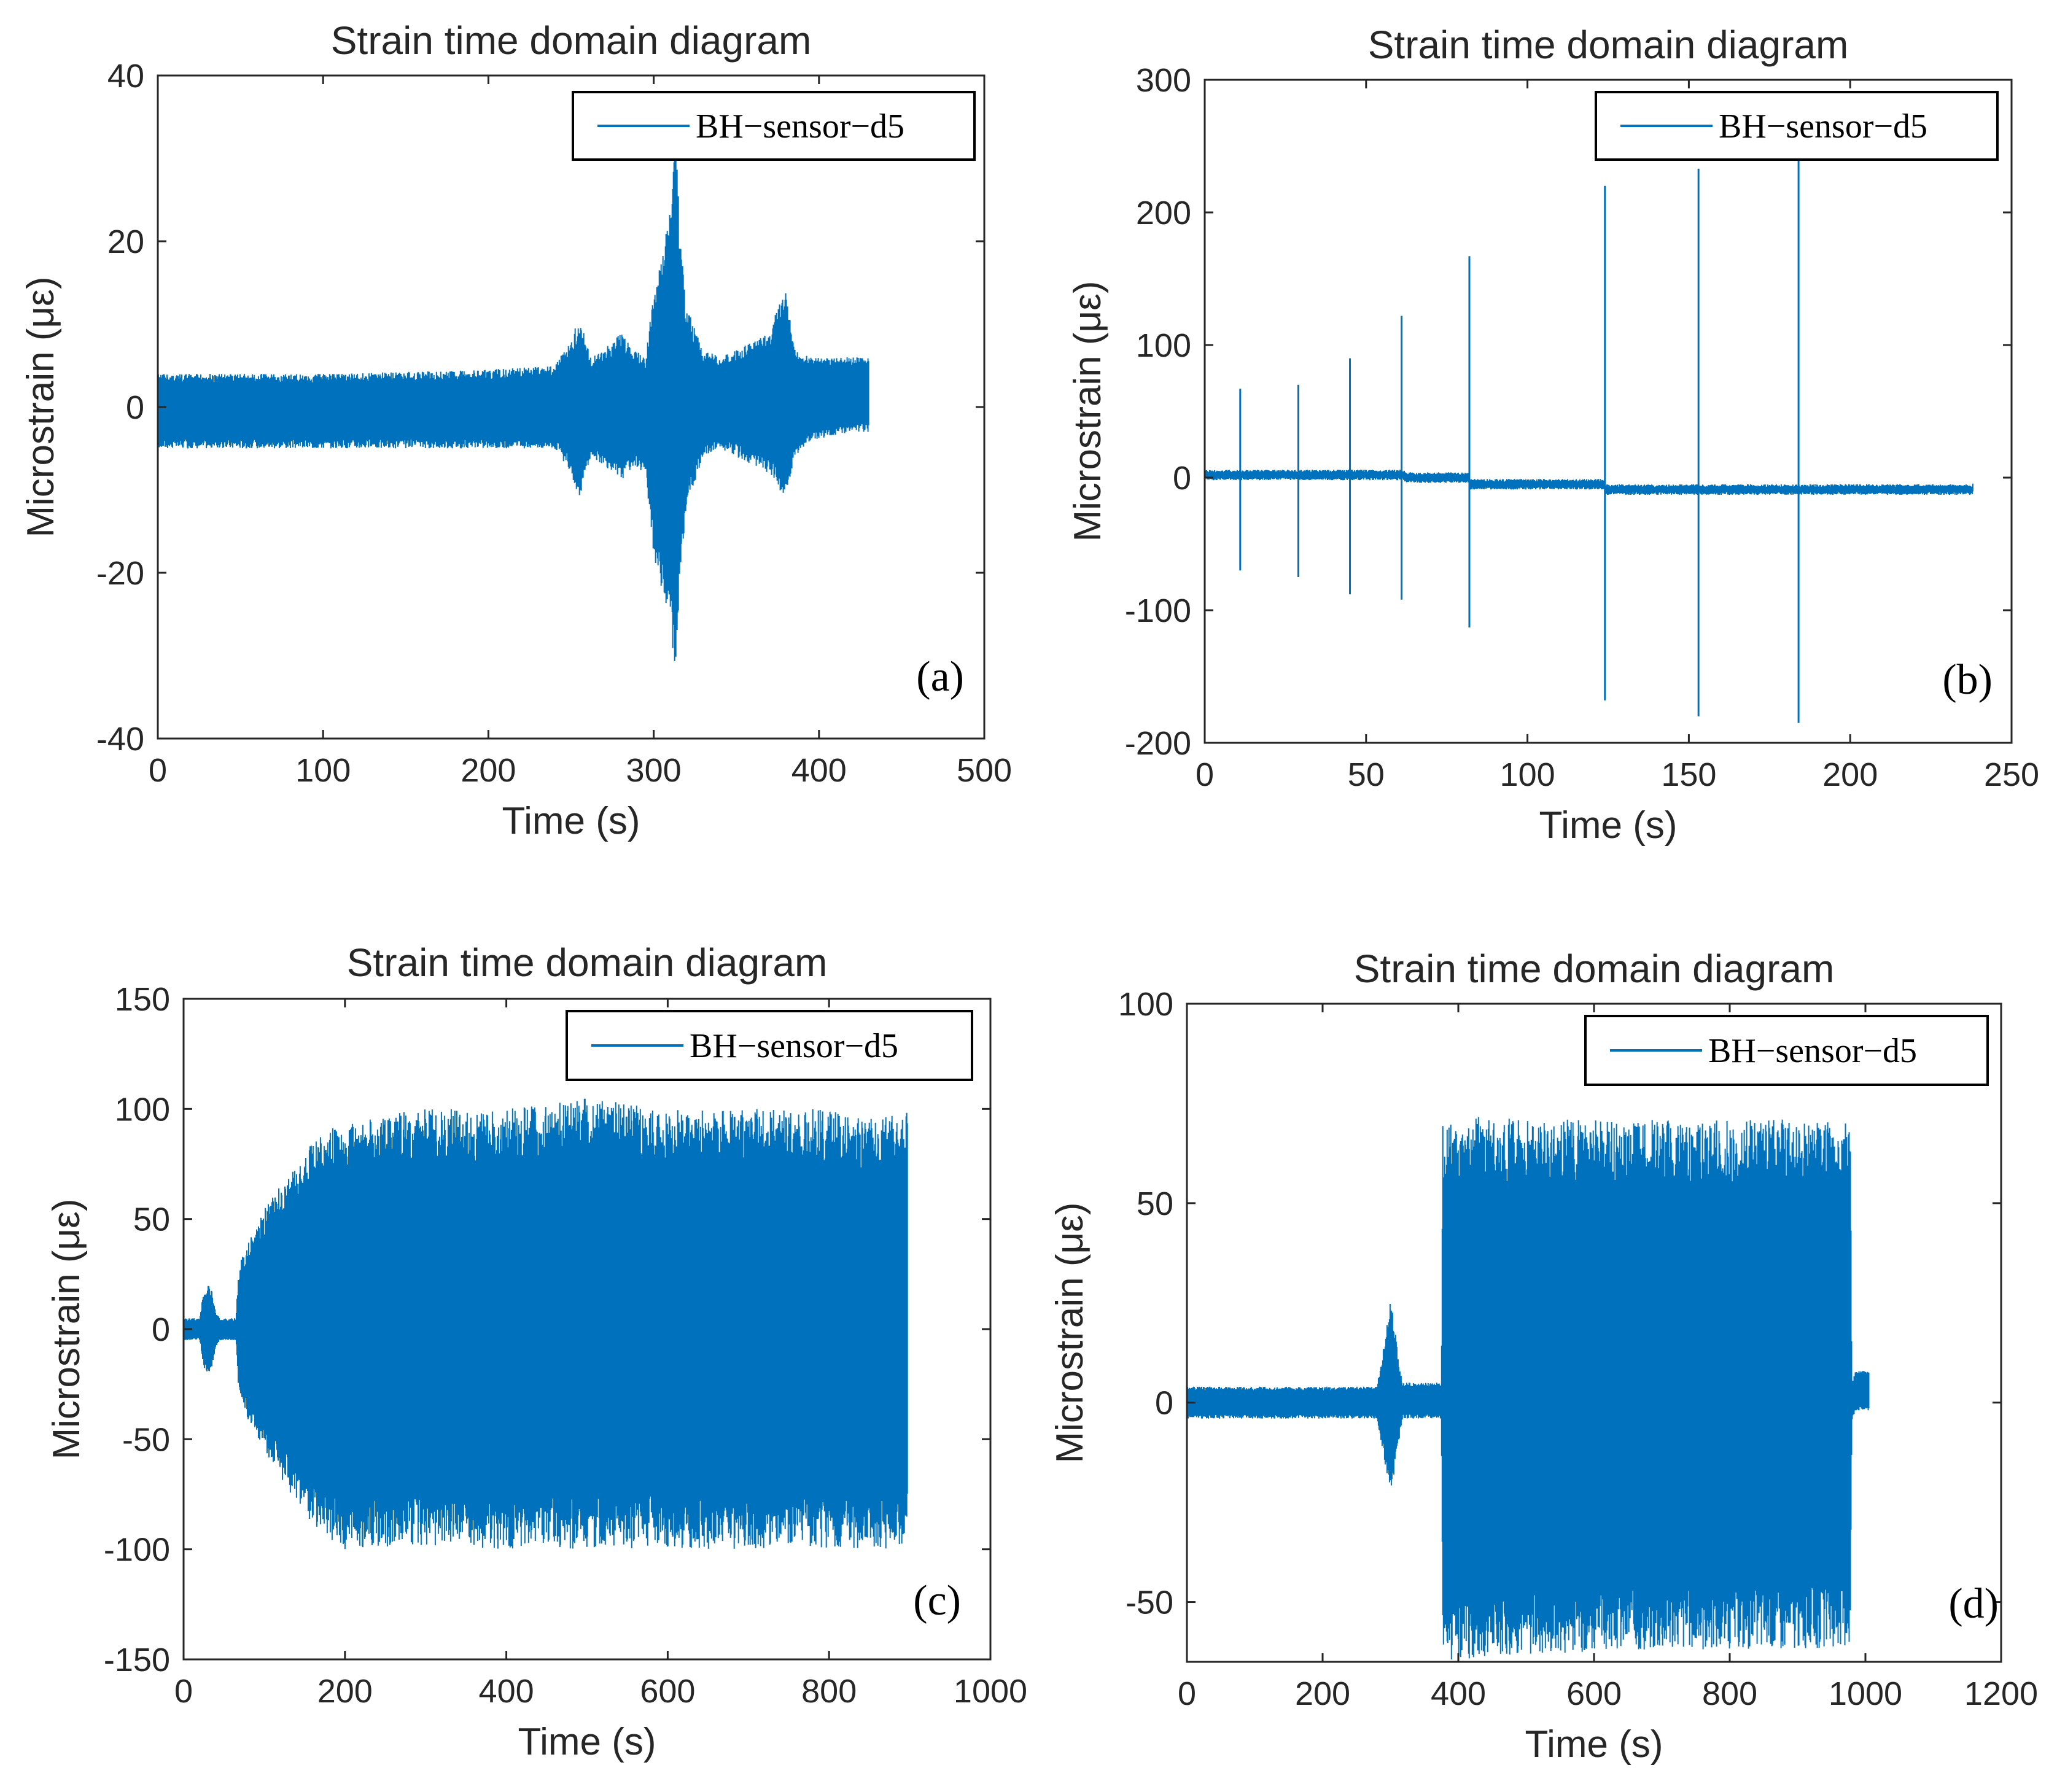 The height and width of the screenshot is (1792, 2057). I want to click on series-c, so click(546, 1324).